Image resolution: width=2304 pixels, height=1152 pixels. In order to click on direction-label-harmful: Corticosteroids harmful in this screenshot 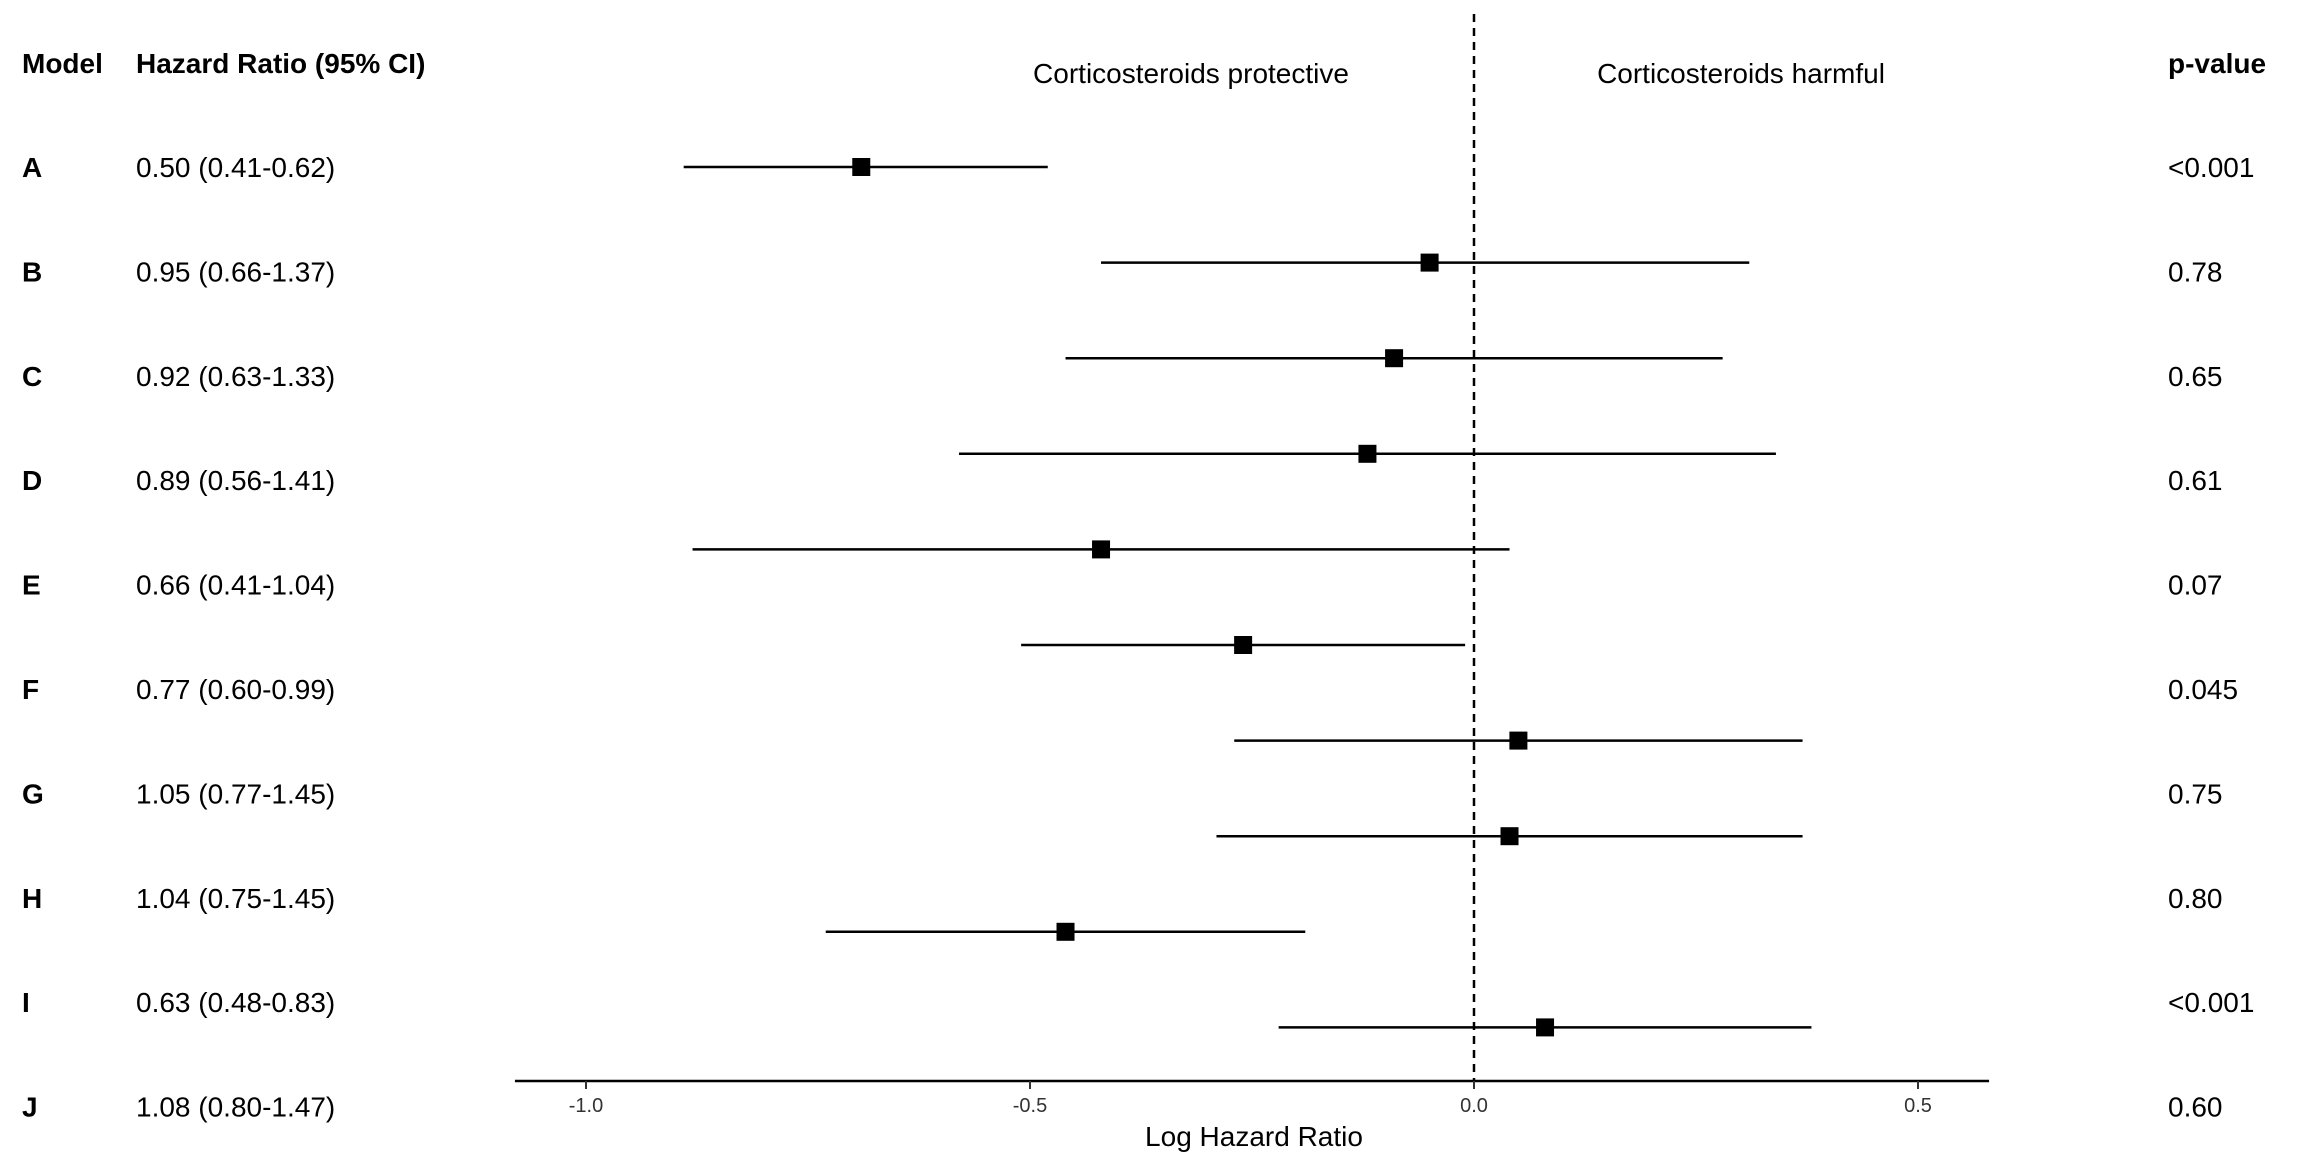, I will do `click(1741, 73)`.